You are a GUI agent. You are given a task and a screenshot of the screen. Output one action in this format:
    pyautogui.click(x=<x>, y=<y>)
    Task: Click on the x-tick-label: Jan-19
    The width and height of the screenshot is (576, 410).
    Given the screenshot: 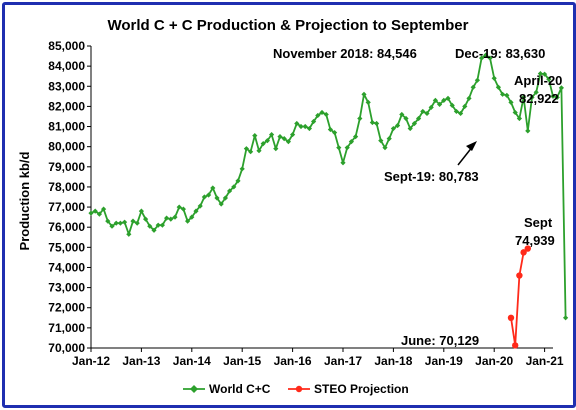 What is the action you would take?
    pyautogui.click(x=444, y=361)
    